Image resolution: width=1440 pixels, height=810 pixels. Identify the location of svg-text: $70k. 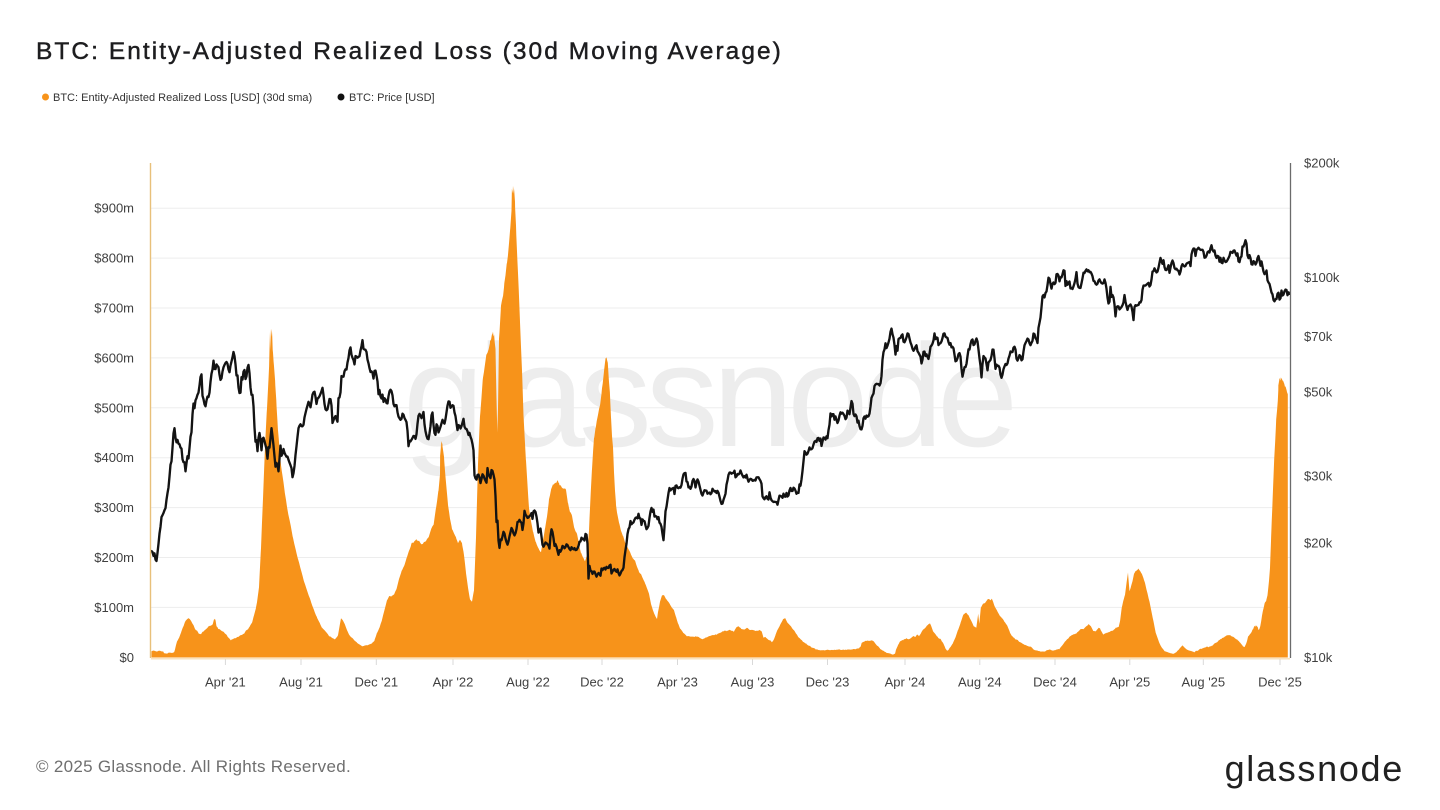
(1318, 336).